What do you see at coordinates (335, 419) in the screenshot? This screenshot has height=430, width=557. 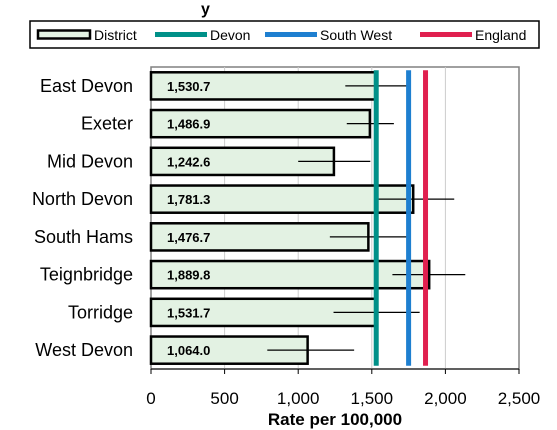 I see `x-axis-title: Rate per 100,000` at bounding box center [335, 419].